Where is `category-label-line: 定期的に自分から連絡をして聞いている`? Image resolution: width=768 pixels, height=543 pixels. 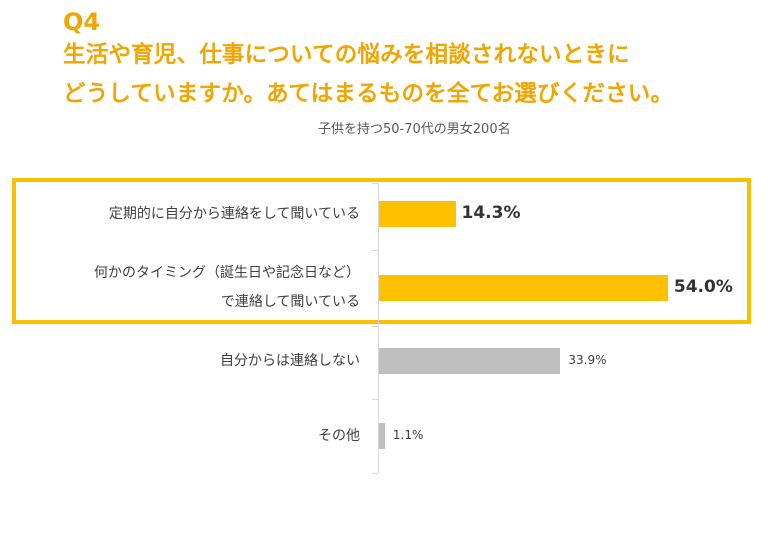 category-label-line: 定期的に自分から連絡をして聞いている is located at coordinates (234, 214).